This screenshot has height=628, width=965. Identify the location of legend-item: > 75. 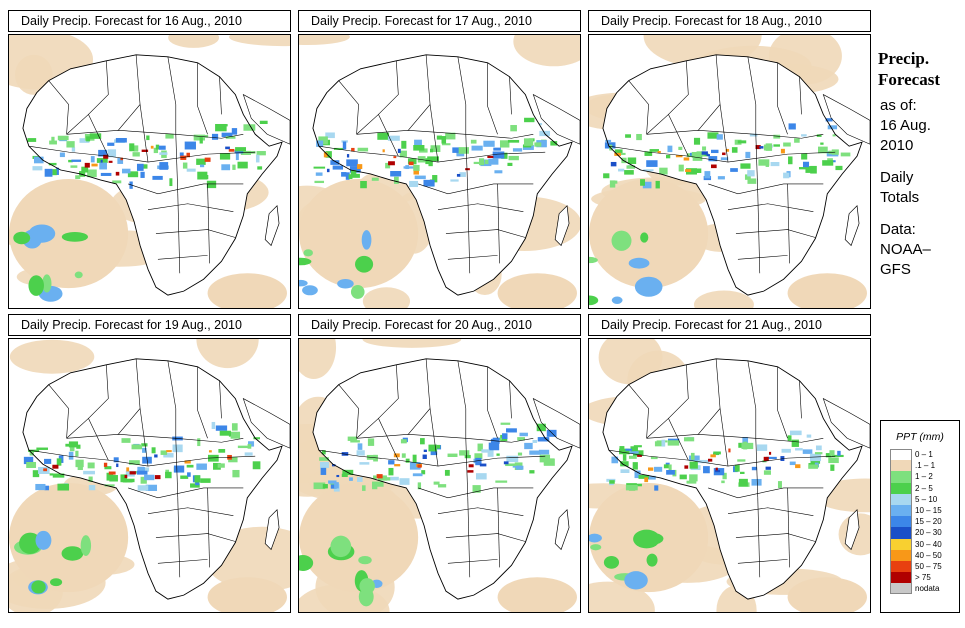
(924, 578).